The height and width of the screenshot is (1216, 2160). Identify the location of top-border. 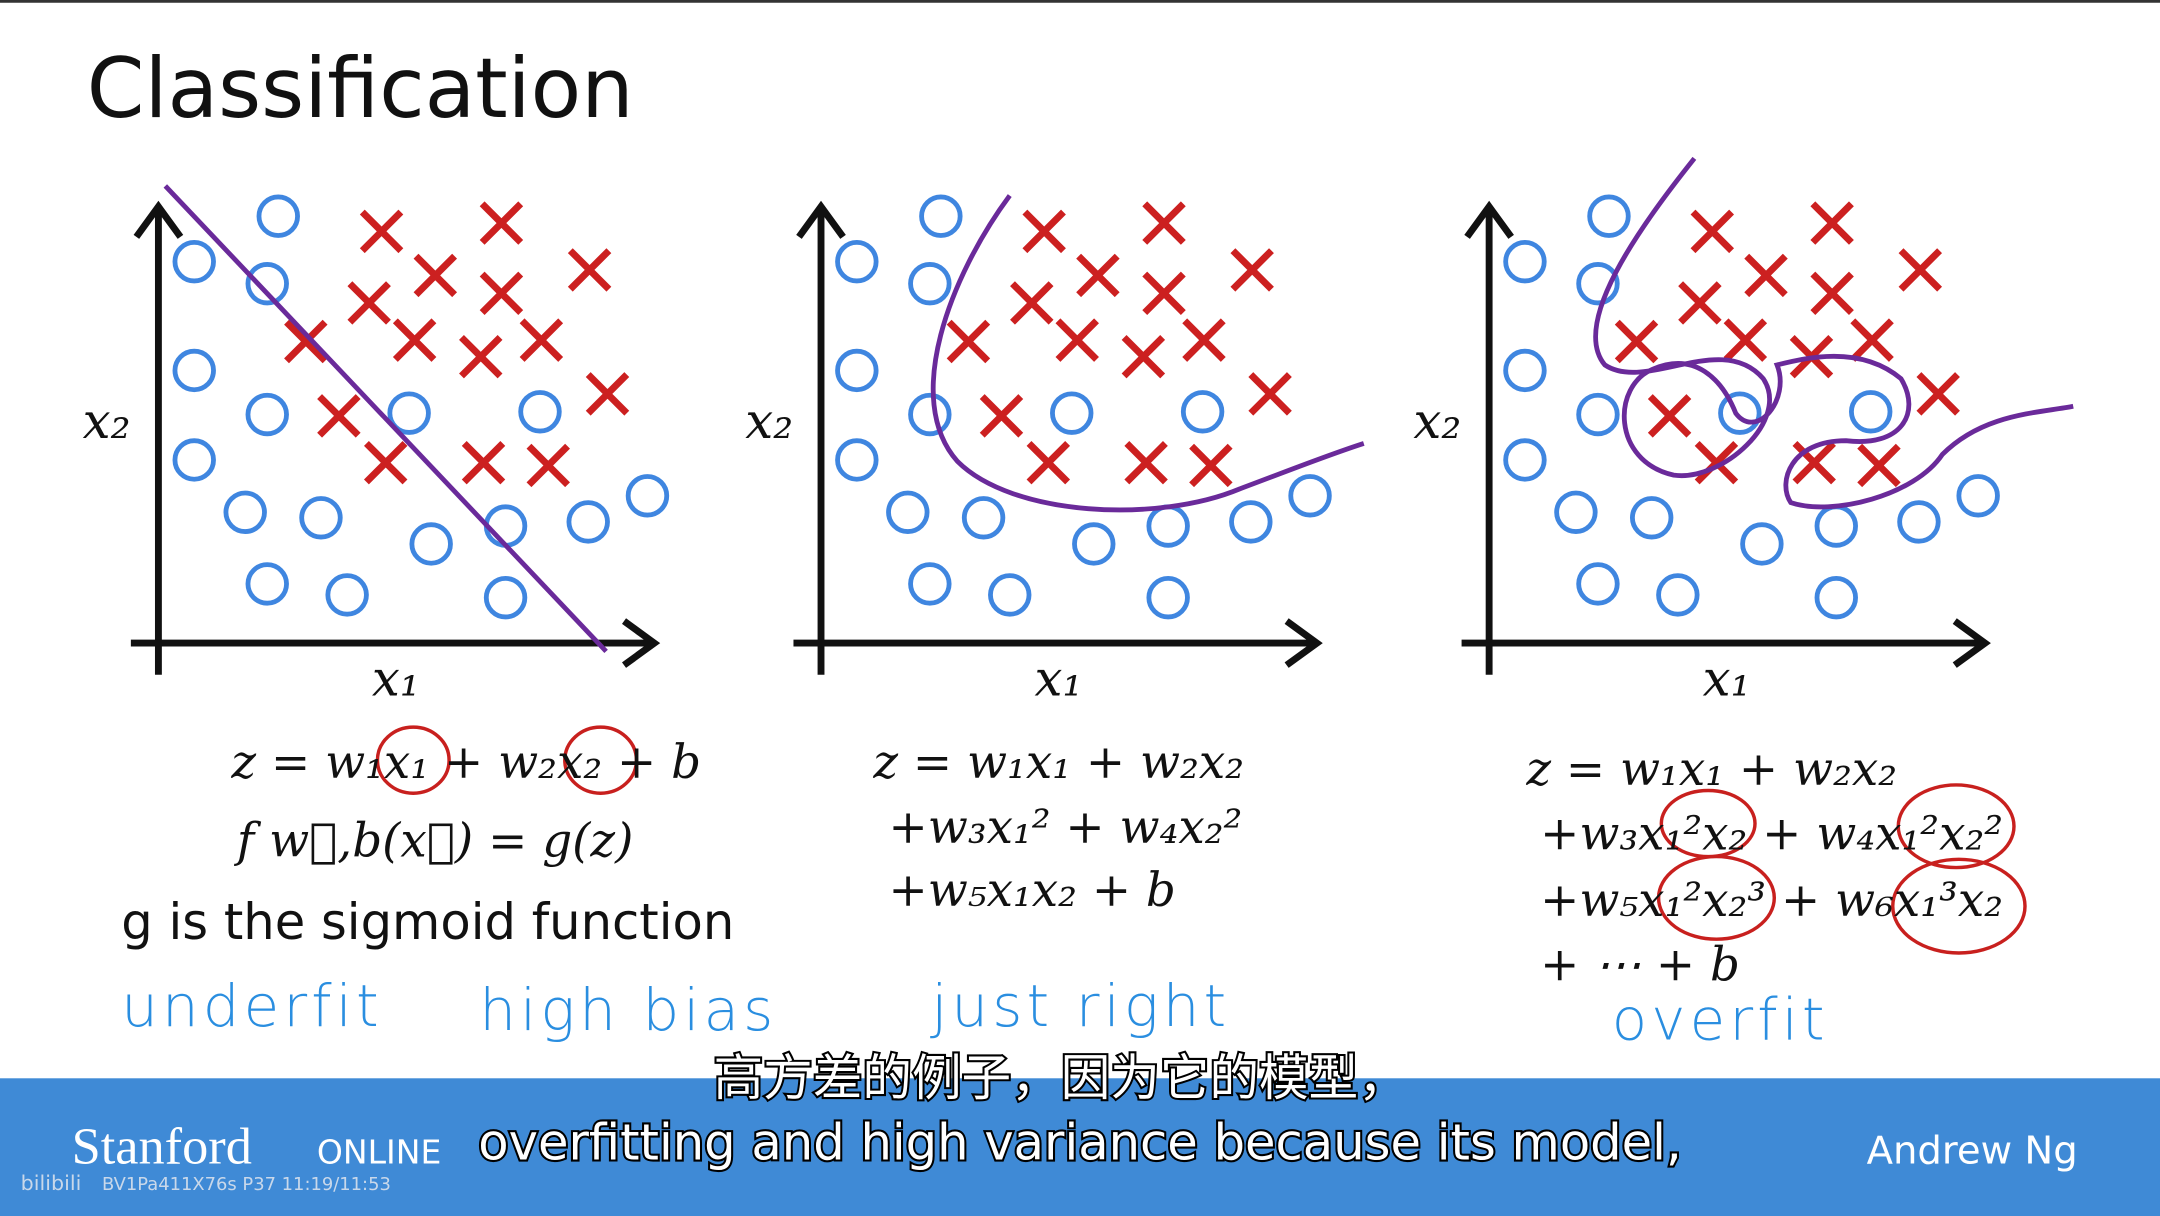
(1080, 1).